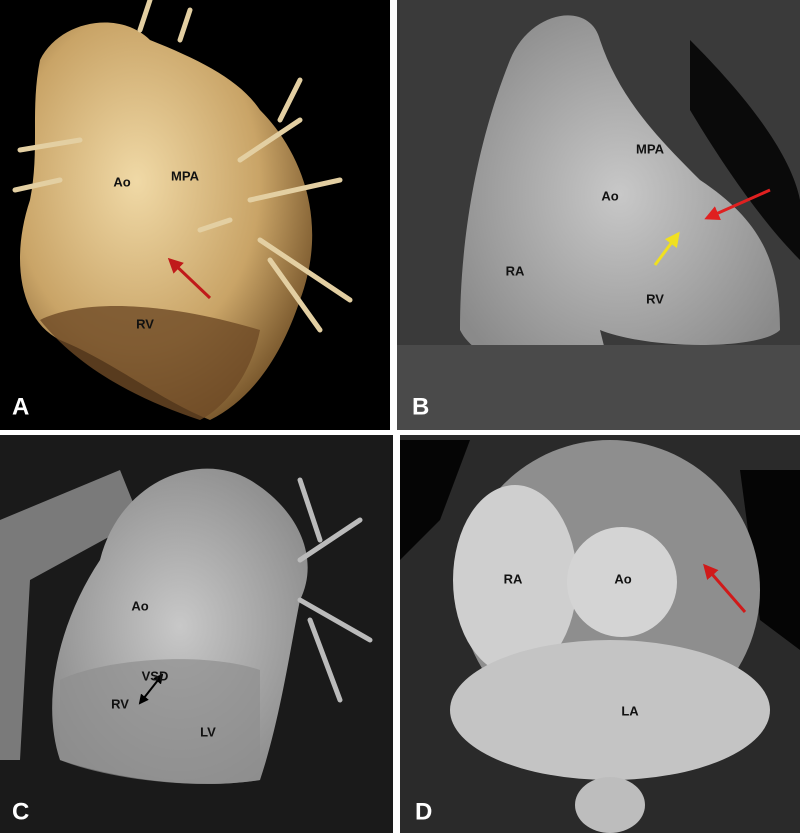 Image resolution: width=800 pixels, height=833 pixels. I want to click on label: VSD, so click(155, 675).